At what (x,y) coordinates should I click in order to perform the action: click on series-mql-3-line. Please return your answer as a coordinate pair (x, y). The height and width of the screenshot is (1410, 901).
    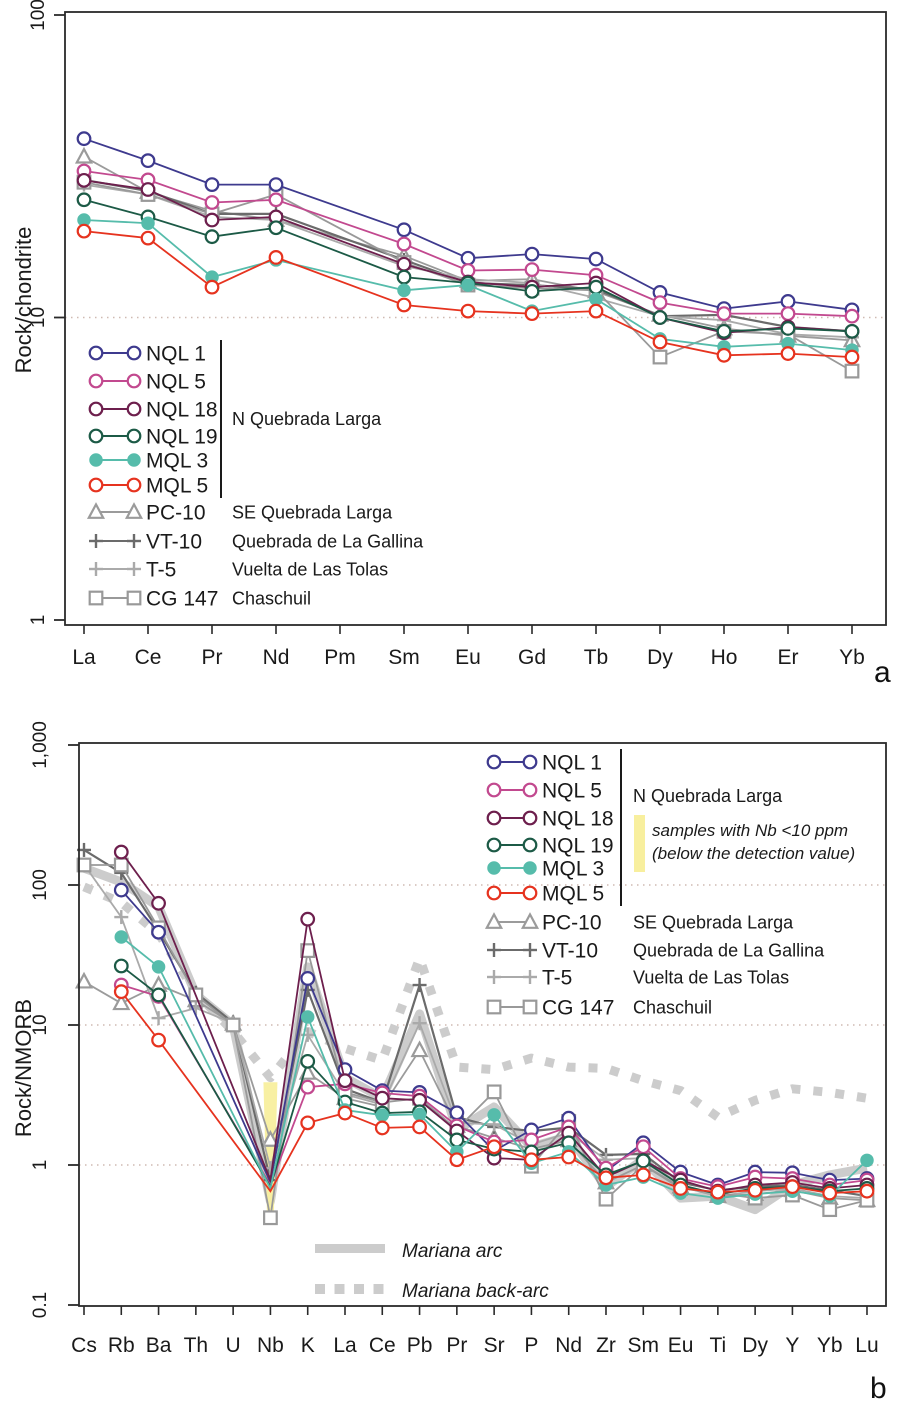
    Looking at the image, I should click on (468, 285).